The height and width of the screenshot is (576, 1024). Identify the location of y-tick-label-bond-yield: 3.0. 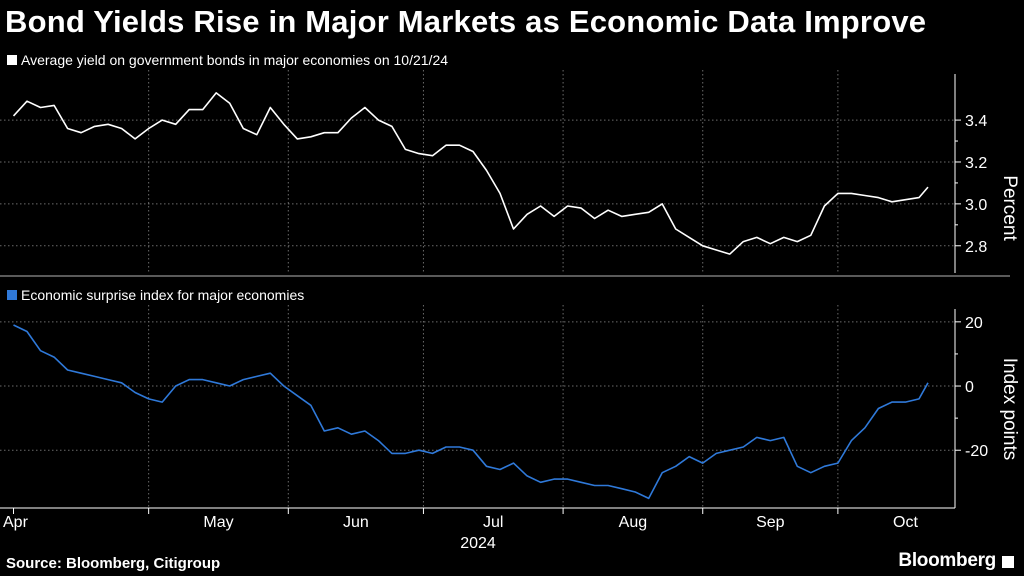
(976, 205).